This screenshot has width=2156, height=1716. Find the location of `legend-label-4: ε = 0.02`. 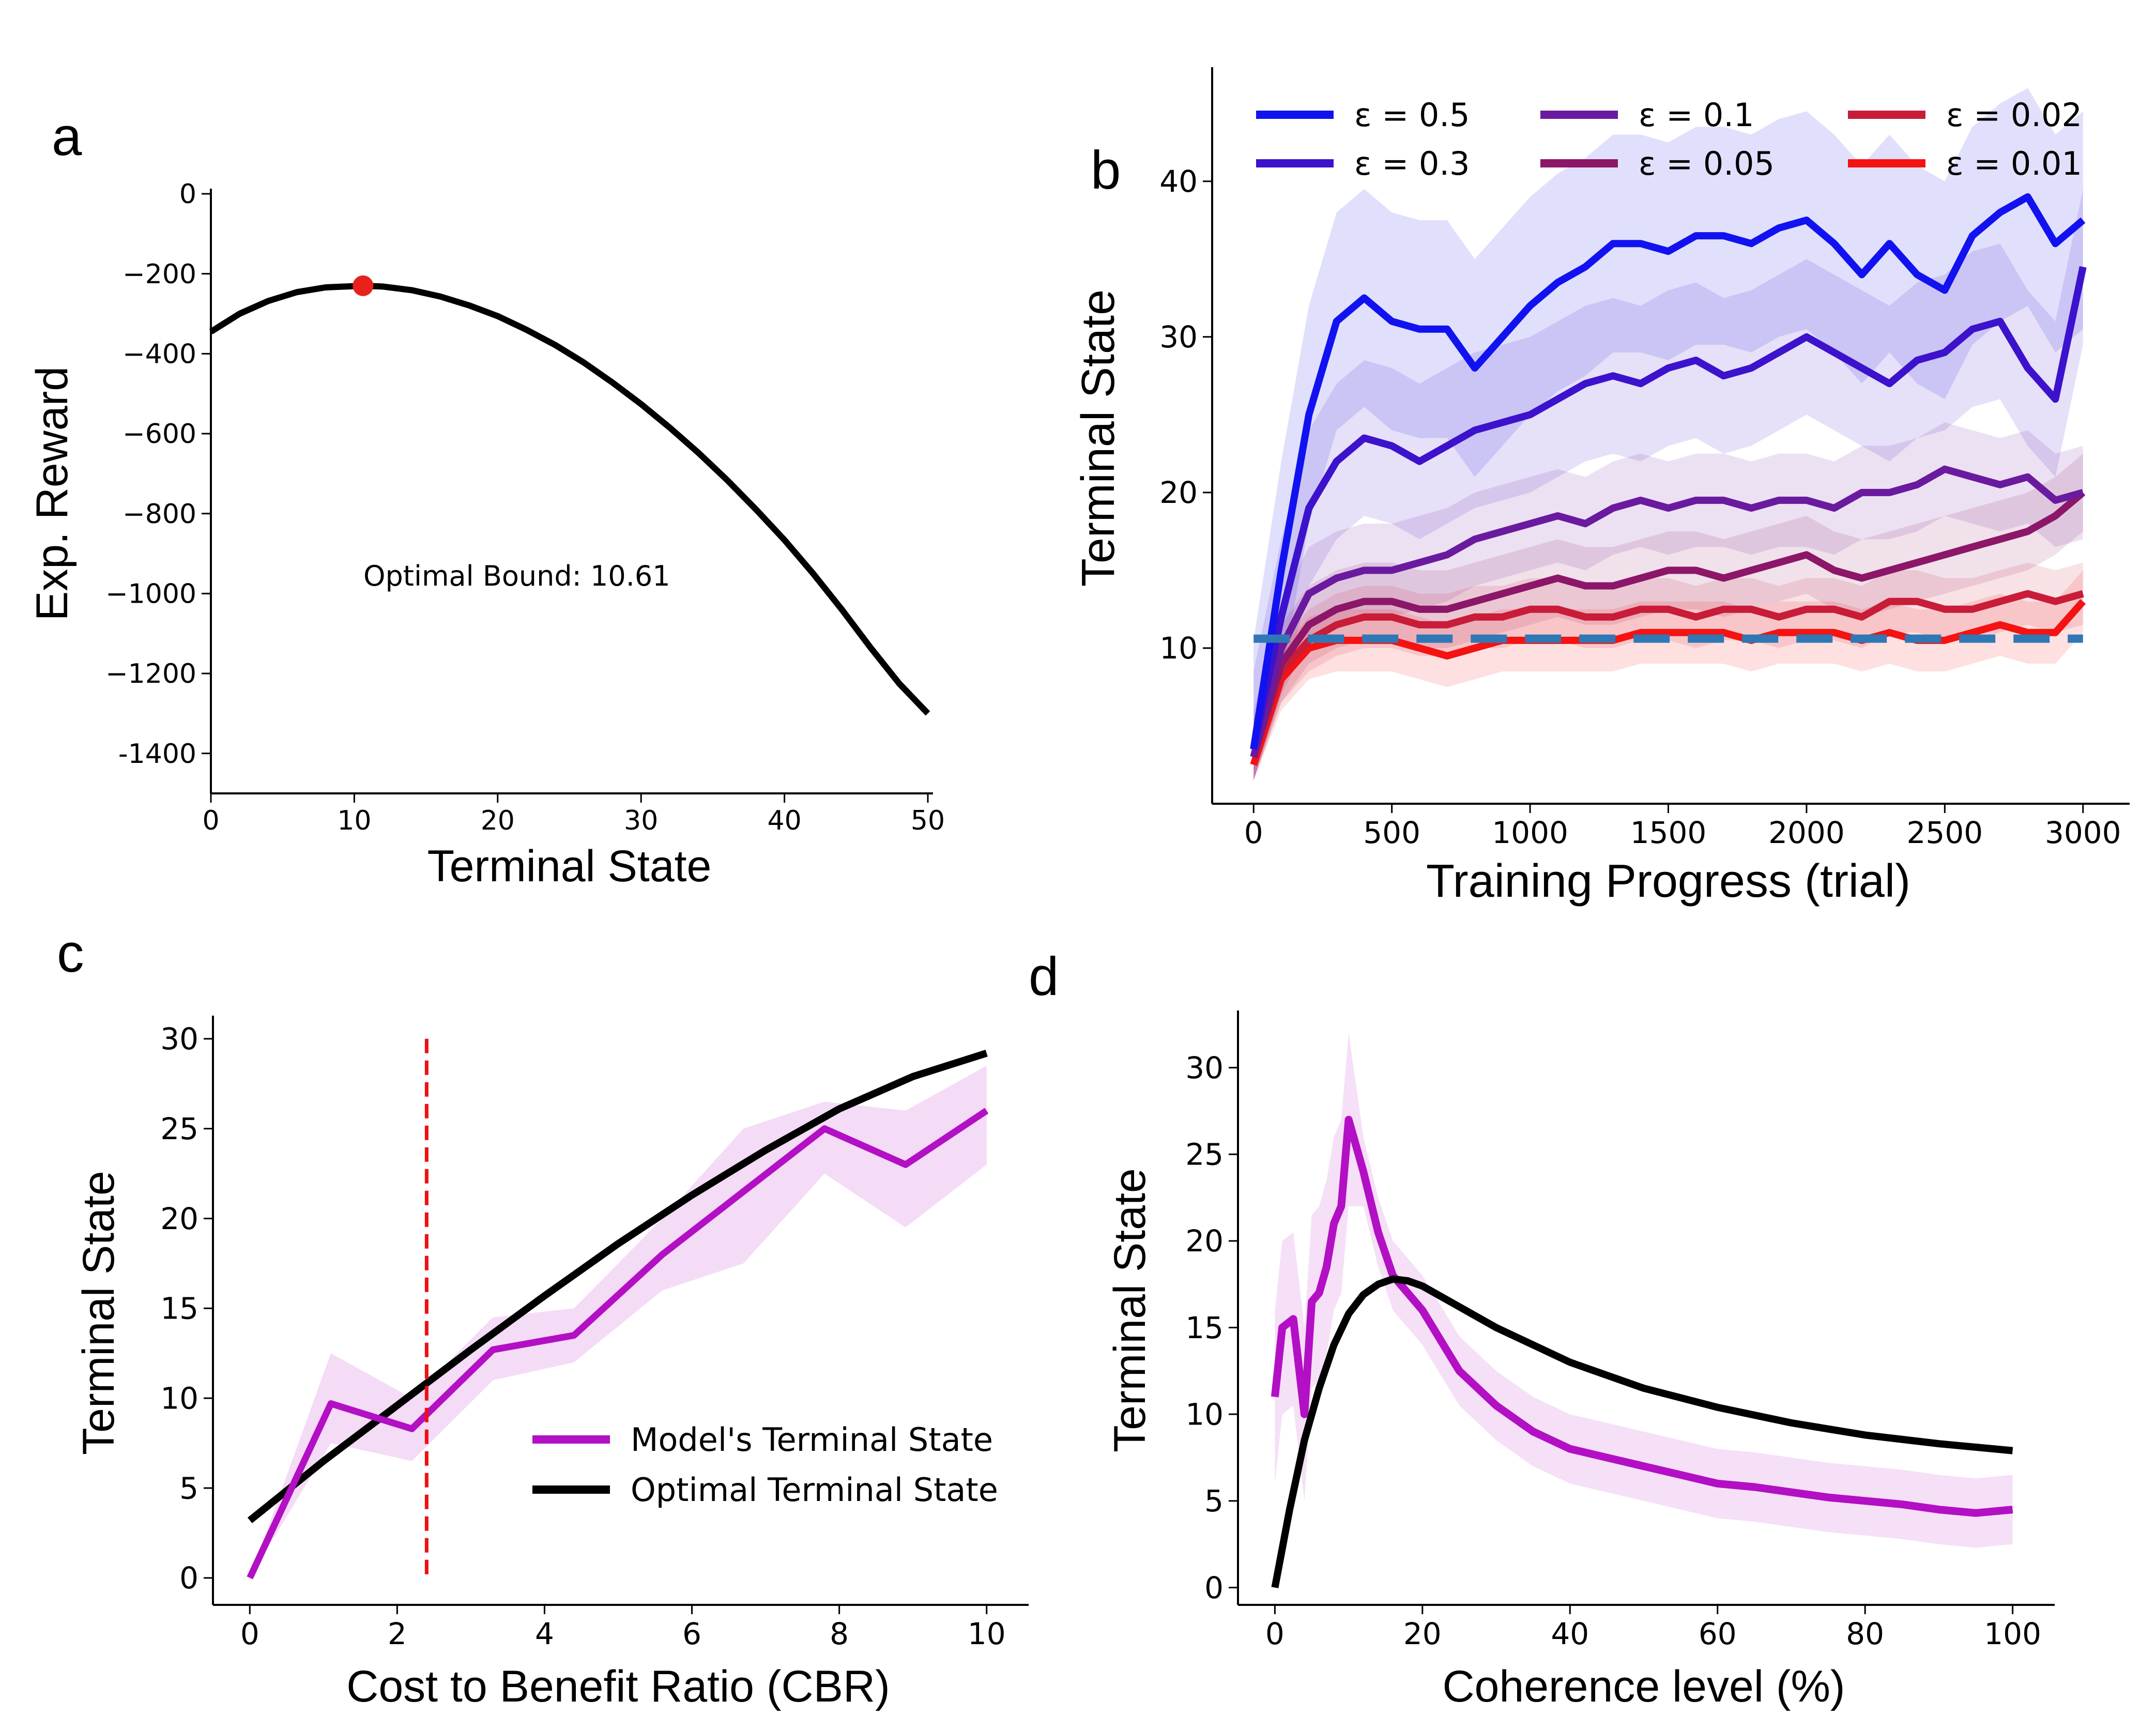

legend-label-4: ε = 0.02 is located at coordinates (2014, 115).